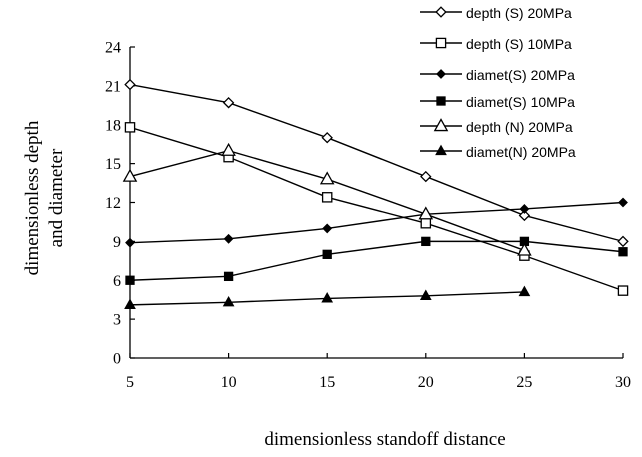 The width and height of the screenshot is (642, 457). Describe the element at coordinates (519, 127) in the screenshot. I see `legend-label-5: depth (N) 20MPa` at that location.